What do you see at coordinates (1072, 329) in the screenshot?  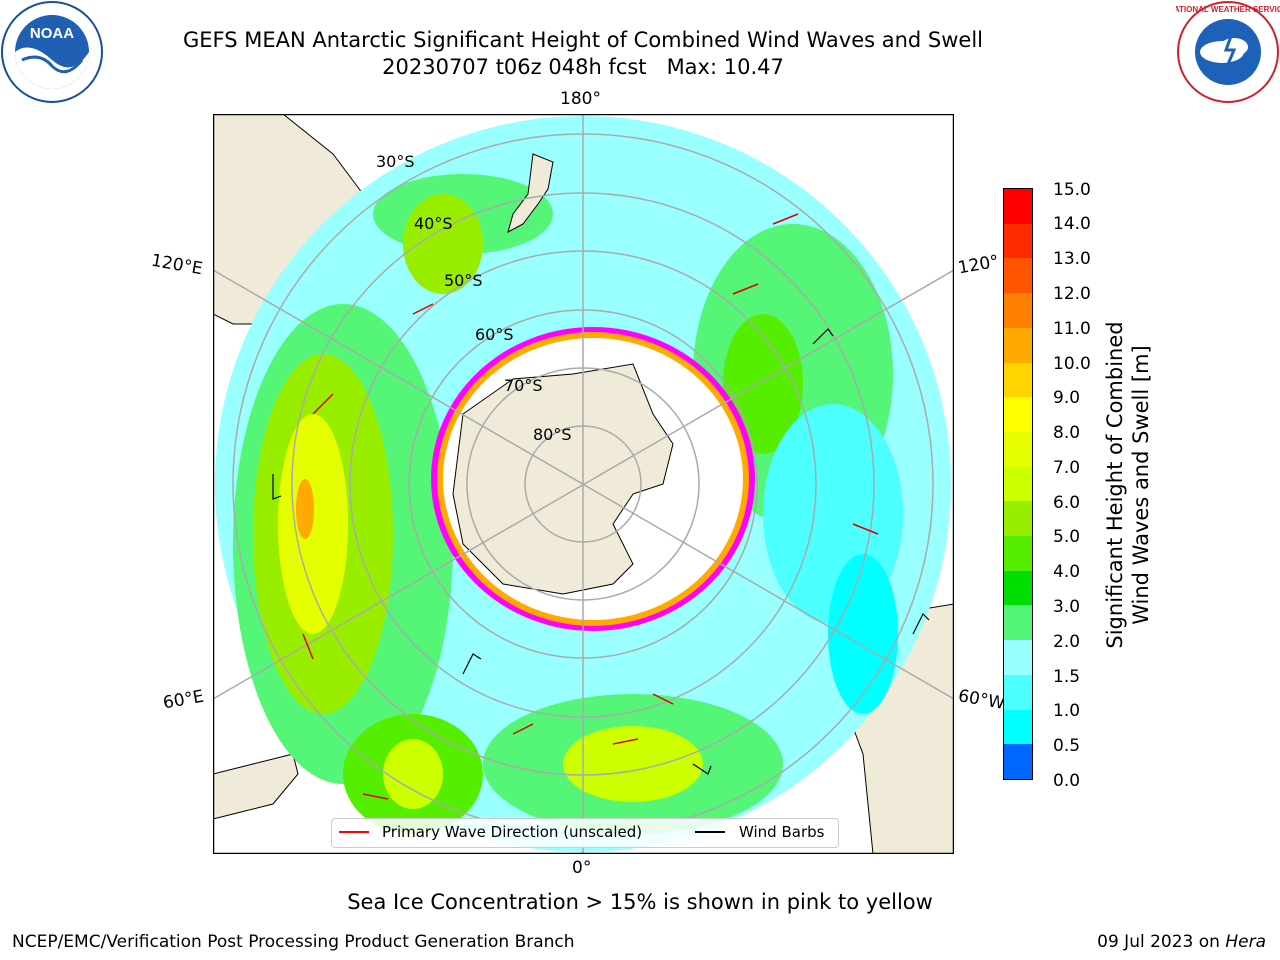 I see `colorbar-tick: 11.0` at bounding box center [1072, 329].